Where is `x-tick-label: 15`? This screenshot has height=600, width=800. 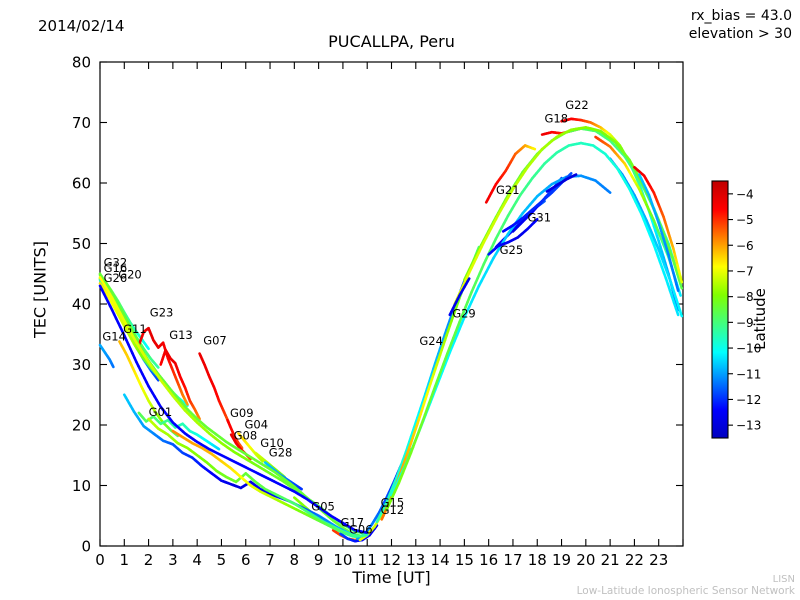 x-tick-label: 15 is located at coordinates (464, 560).